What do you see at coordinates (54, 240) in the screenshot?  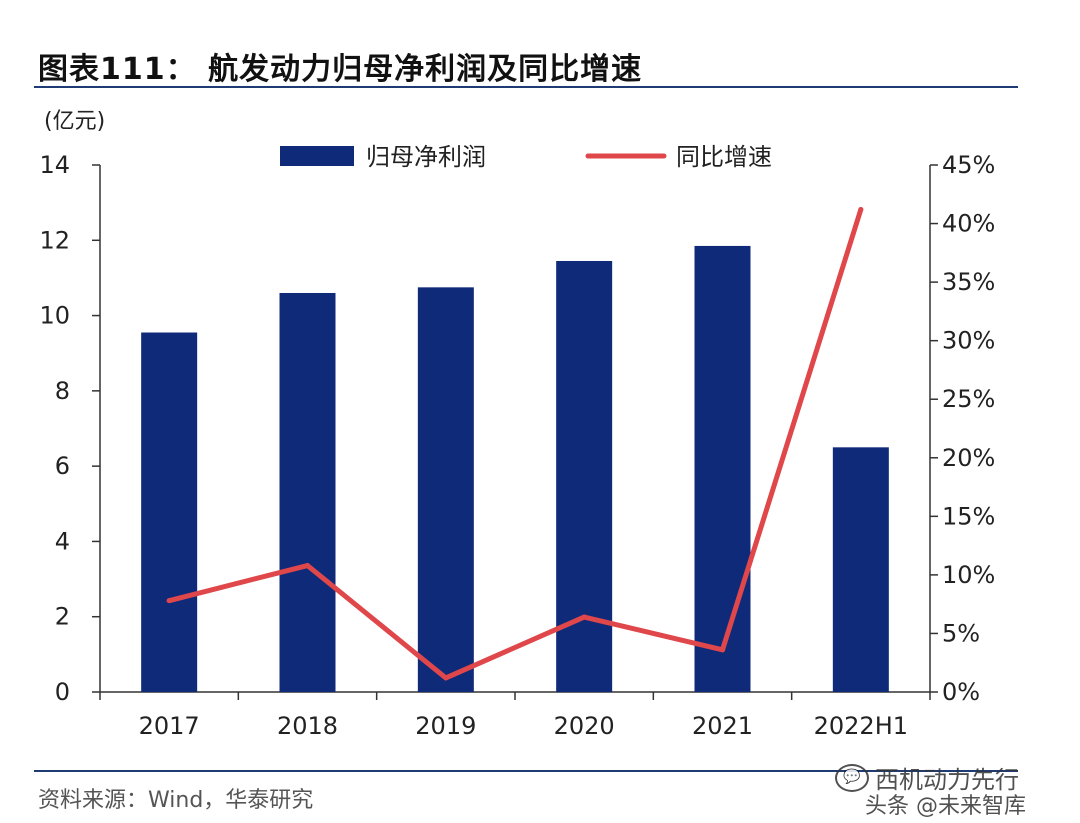 I see `left-tick-label: 12` at bounding box center [54, 240].